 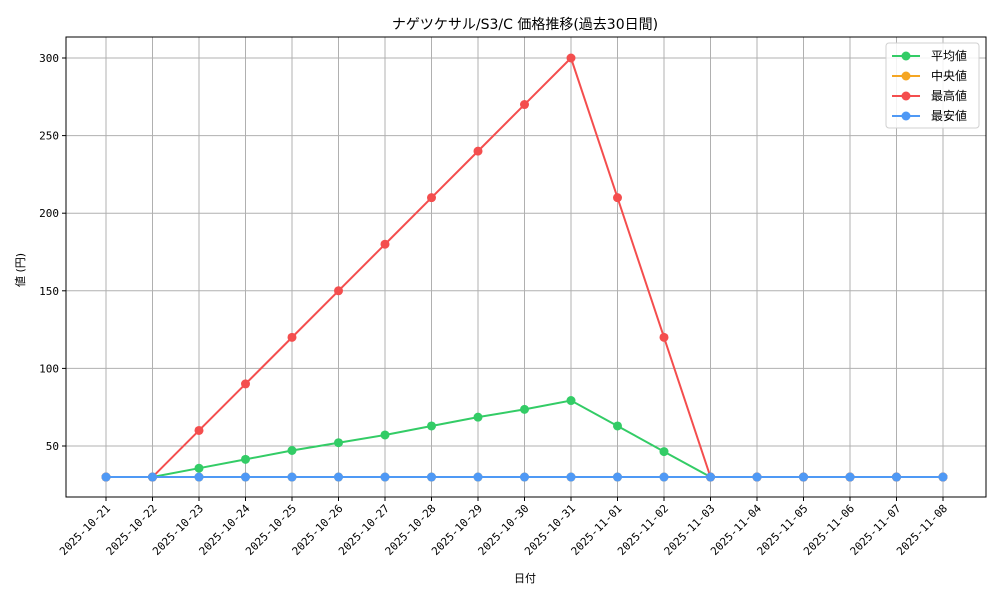 I want to click on legend-label: 最安値, so click(x=949, y=115).